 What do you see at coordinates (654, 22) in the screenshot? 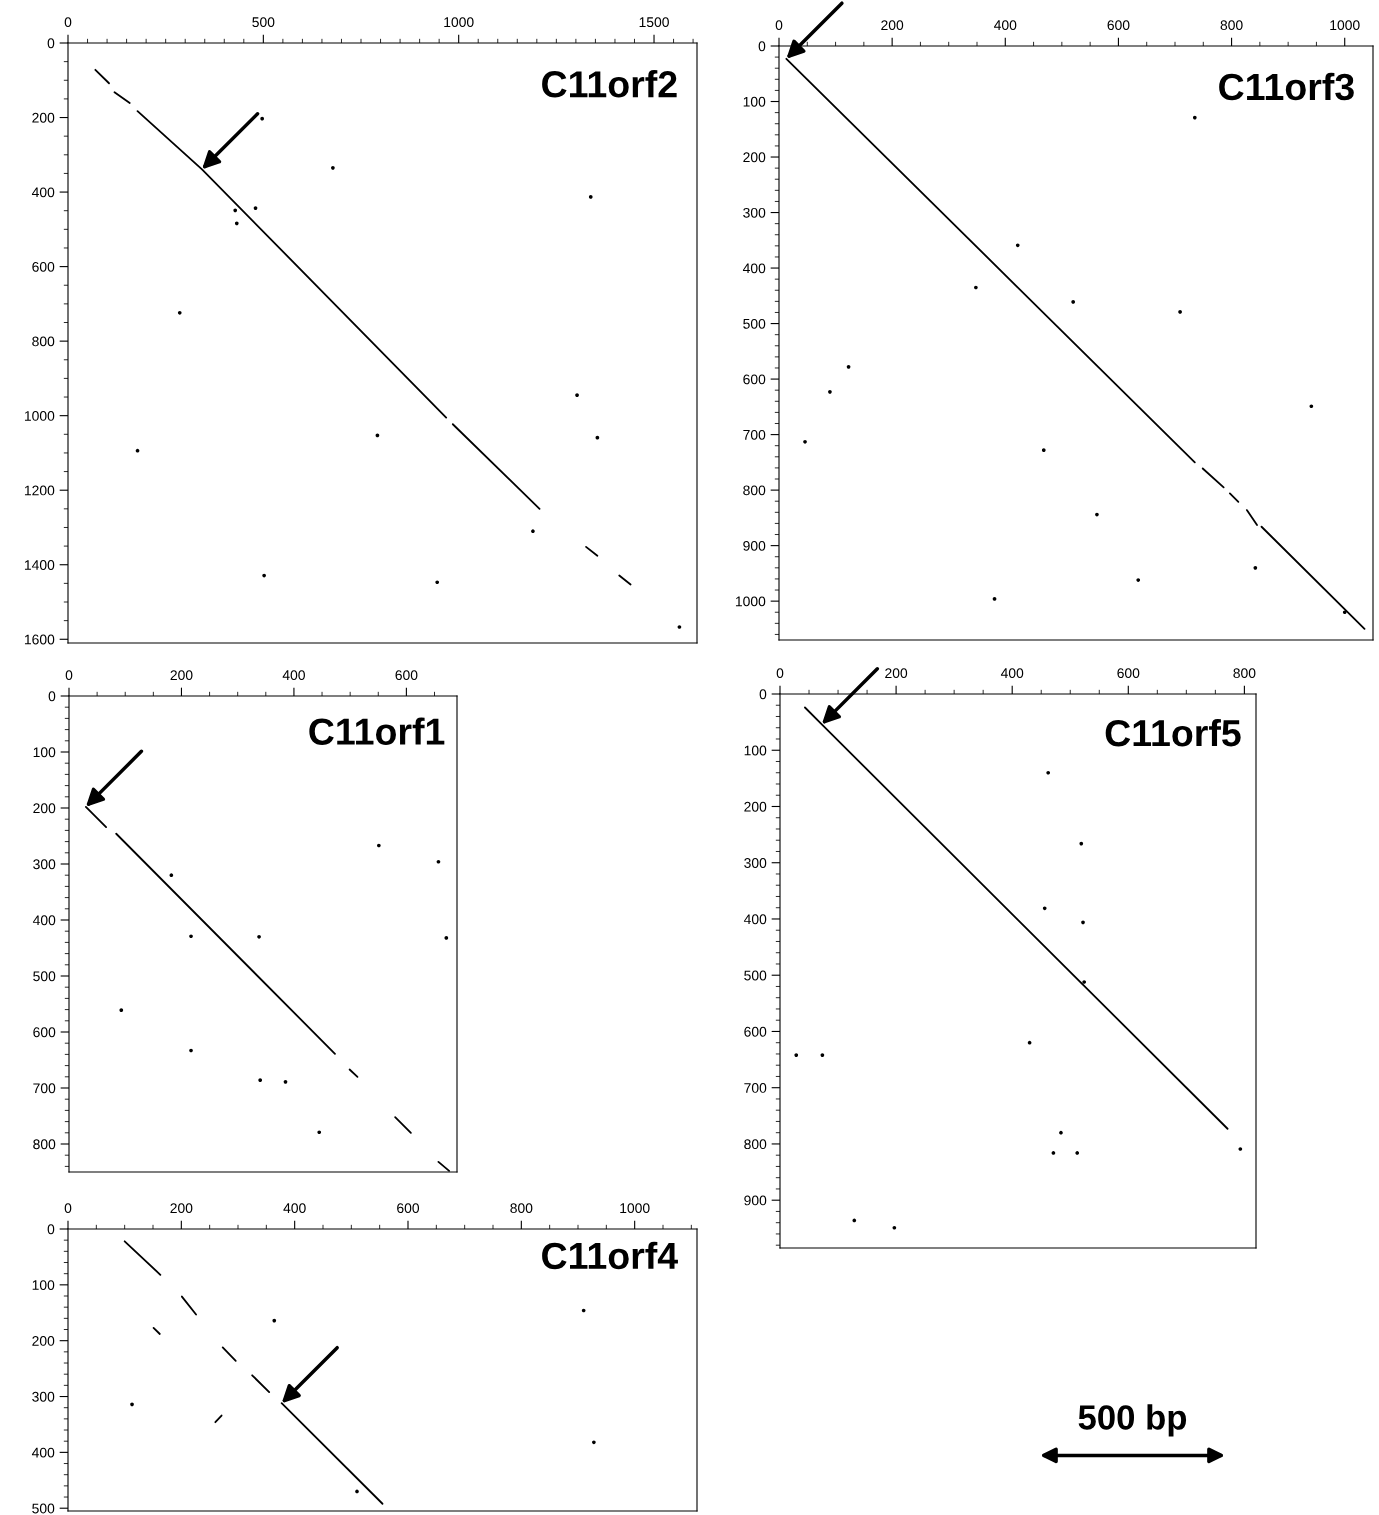
I see `x-tick-label: 1500` at bounding box center [654, 22].